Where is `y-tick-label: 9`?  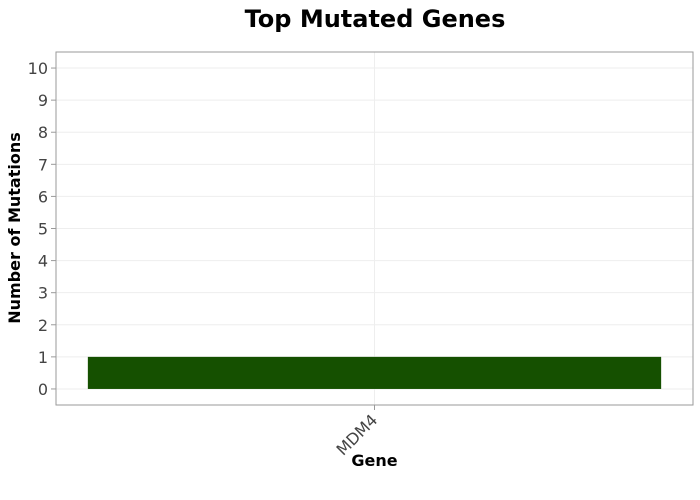
y-tick-label: 9 is located at coordinates (43, 100).